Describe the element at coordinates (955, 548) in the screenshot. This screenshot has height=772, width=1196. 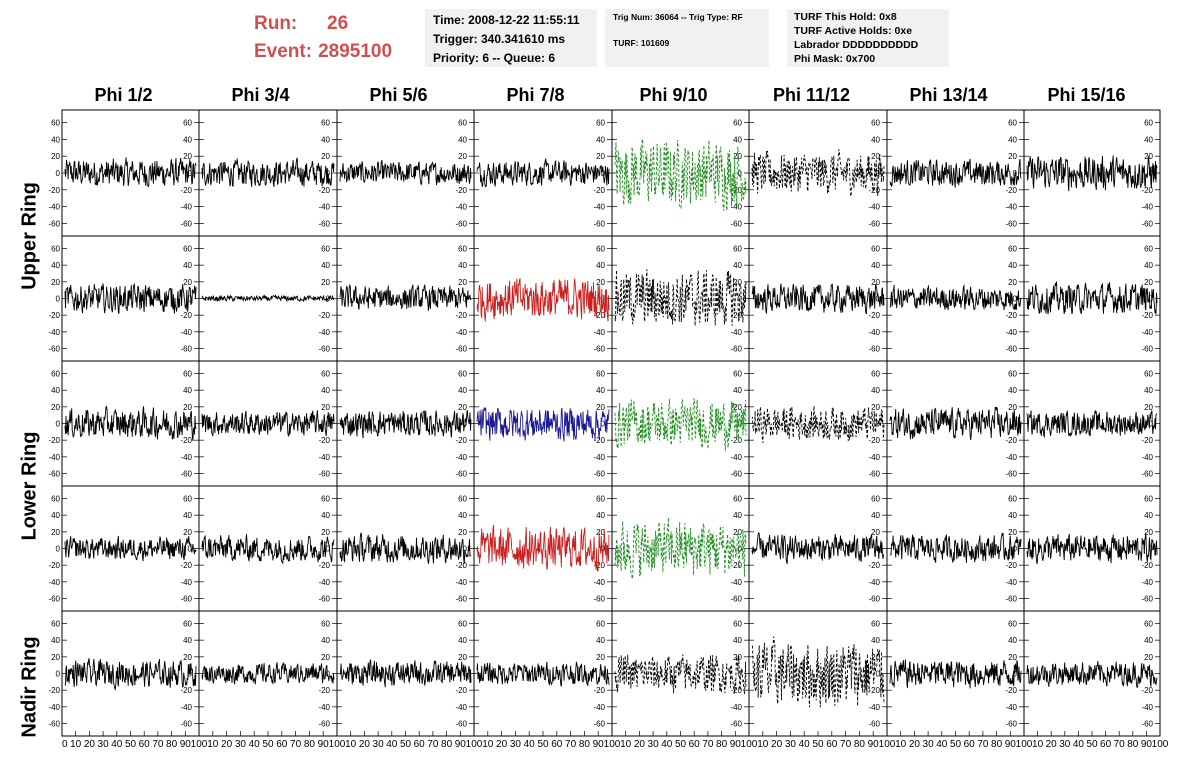
I see `waveform-r3-c6` at that location.